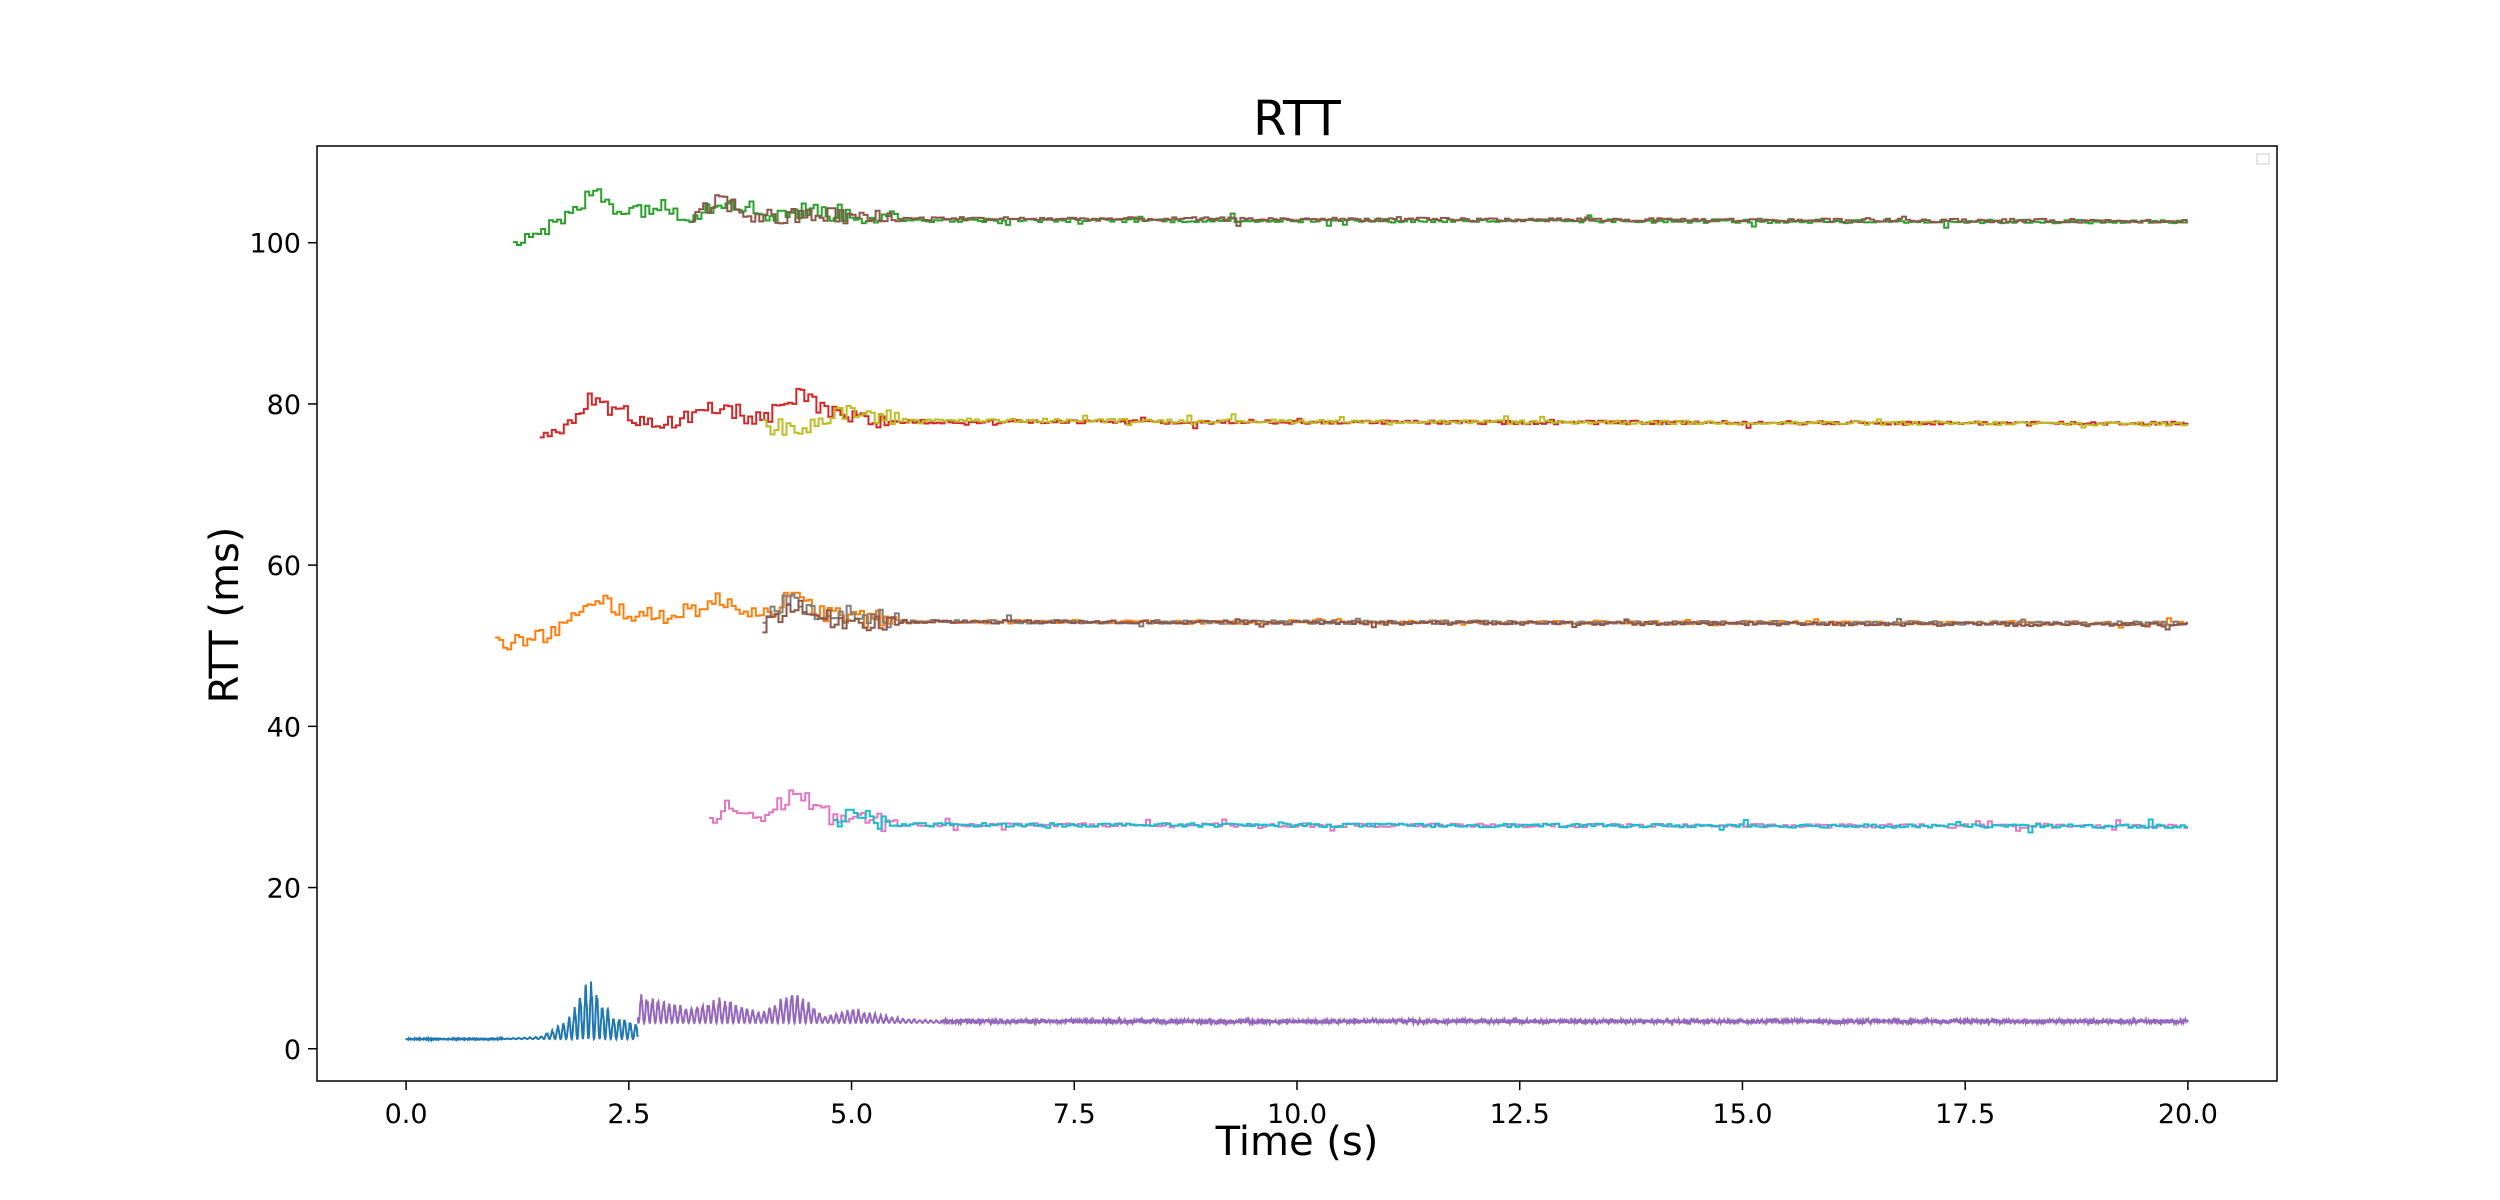  I want to click on x-tick-label: 0.0, so click(406, 1114).